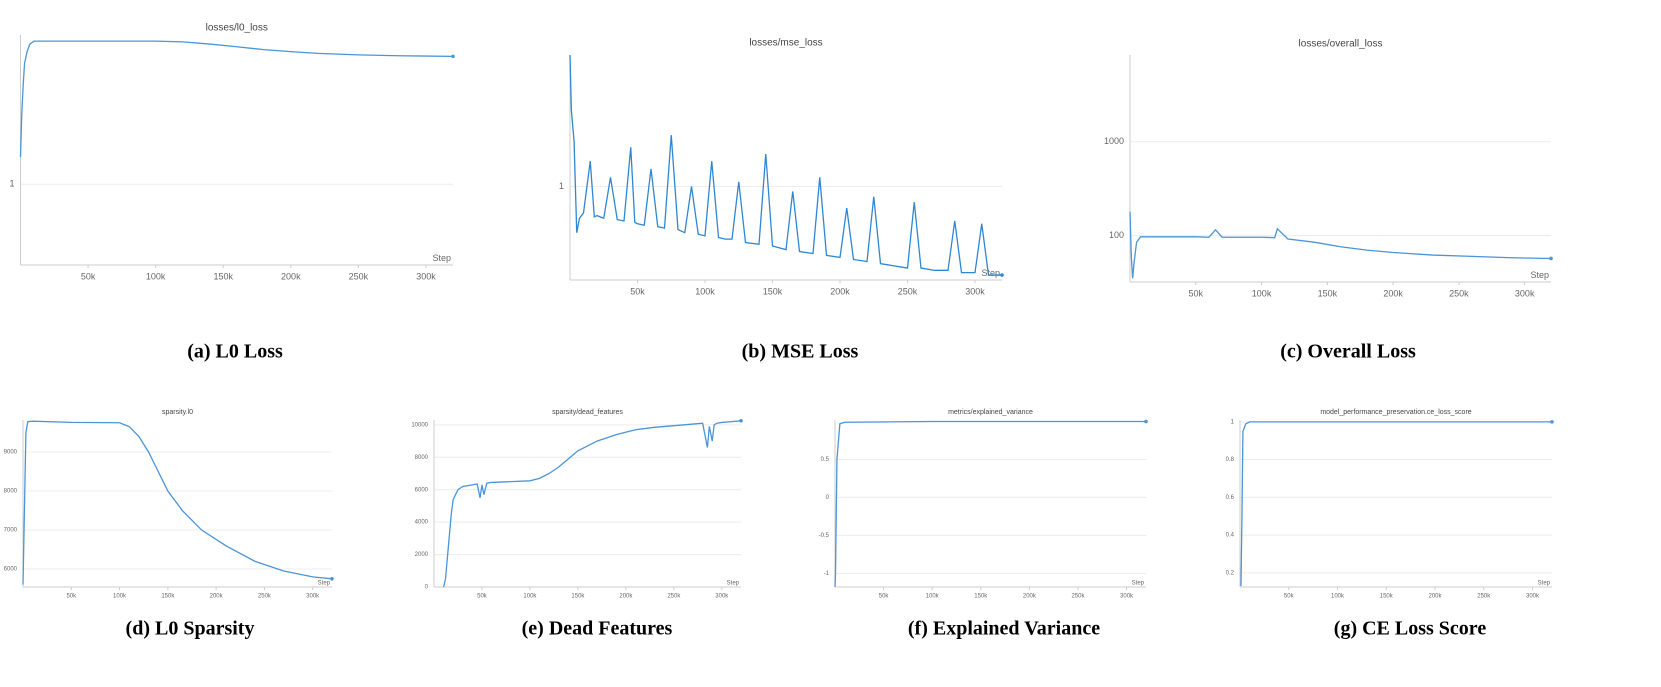 The width and height of the screenshot is (1661, 687). Describe the element at coordinates (827, 574) in the screenshot. I see `y-tick-label: -1` at that location.